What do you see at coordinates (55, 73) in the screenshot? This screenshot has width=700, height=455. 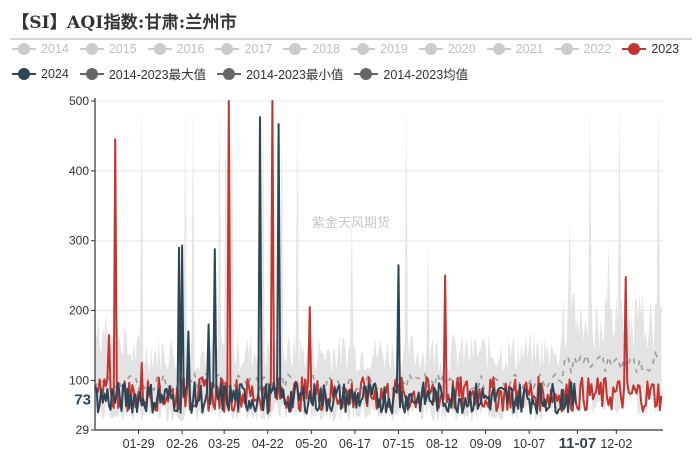 I see `legend-label: 2024` at bounding box center [55, 73].